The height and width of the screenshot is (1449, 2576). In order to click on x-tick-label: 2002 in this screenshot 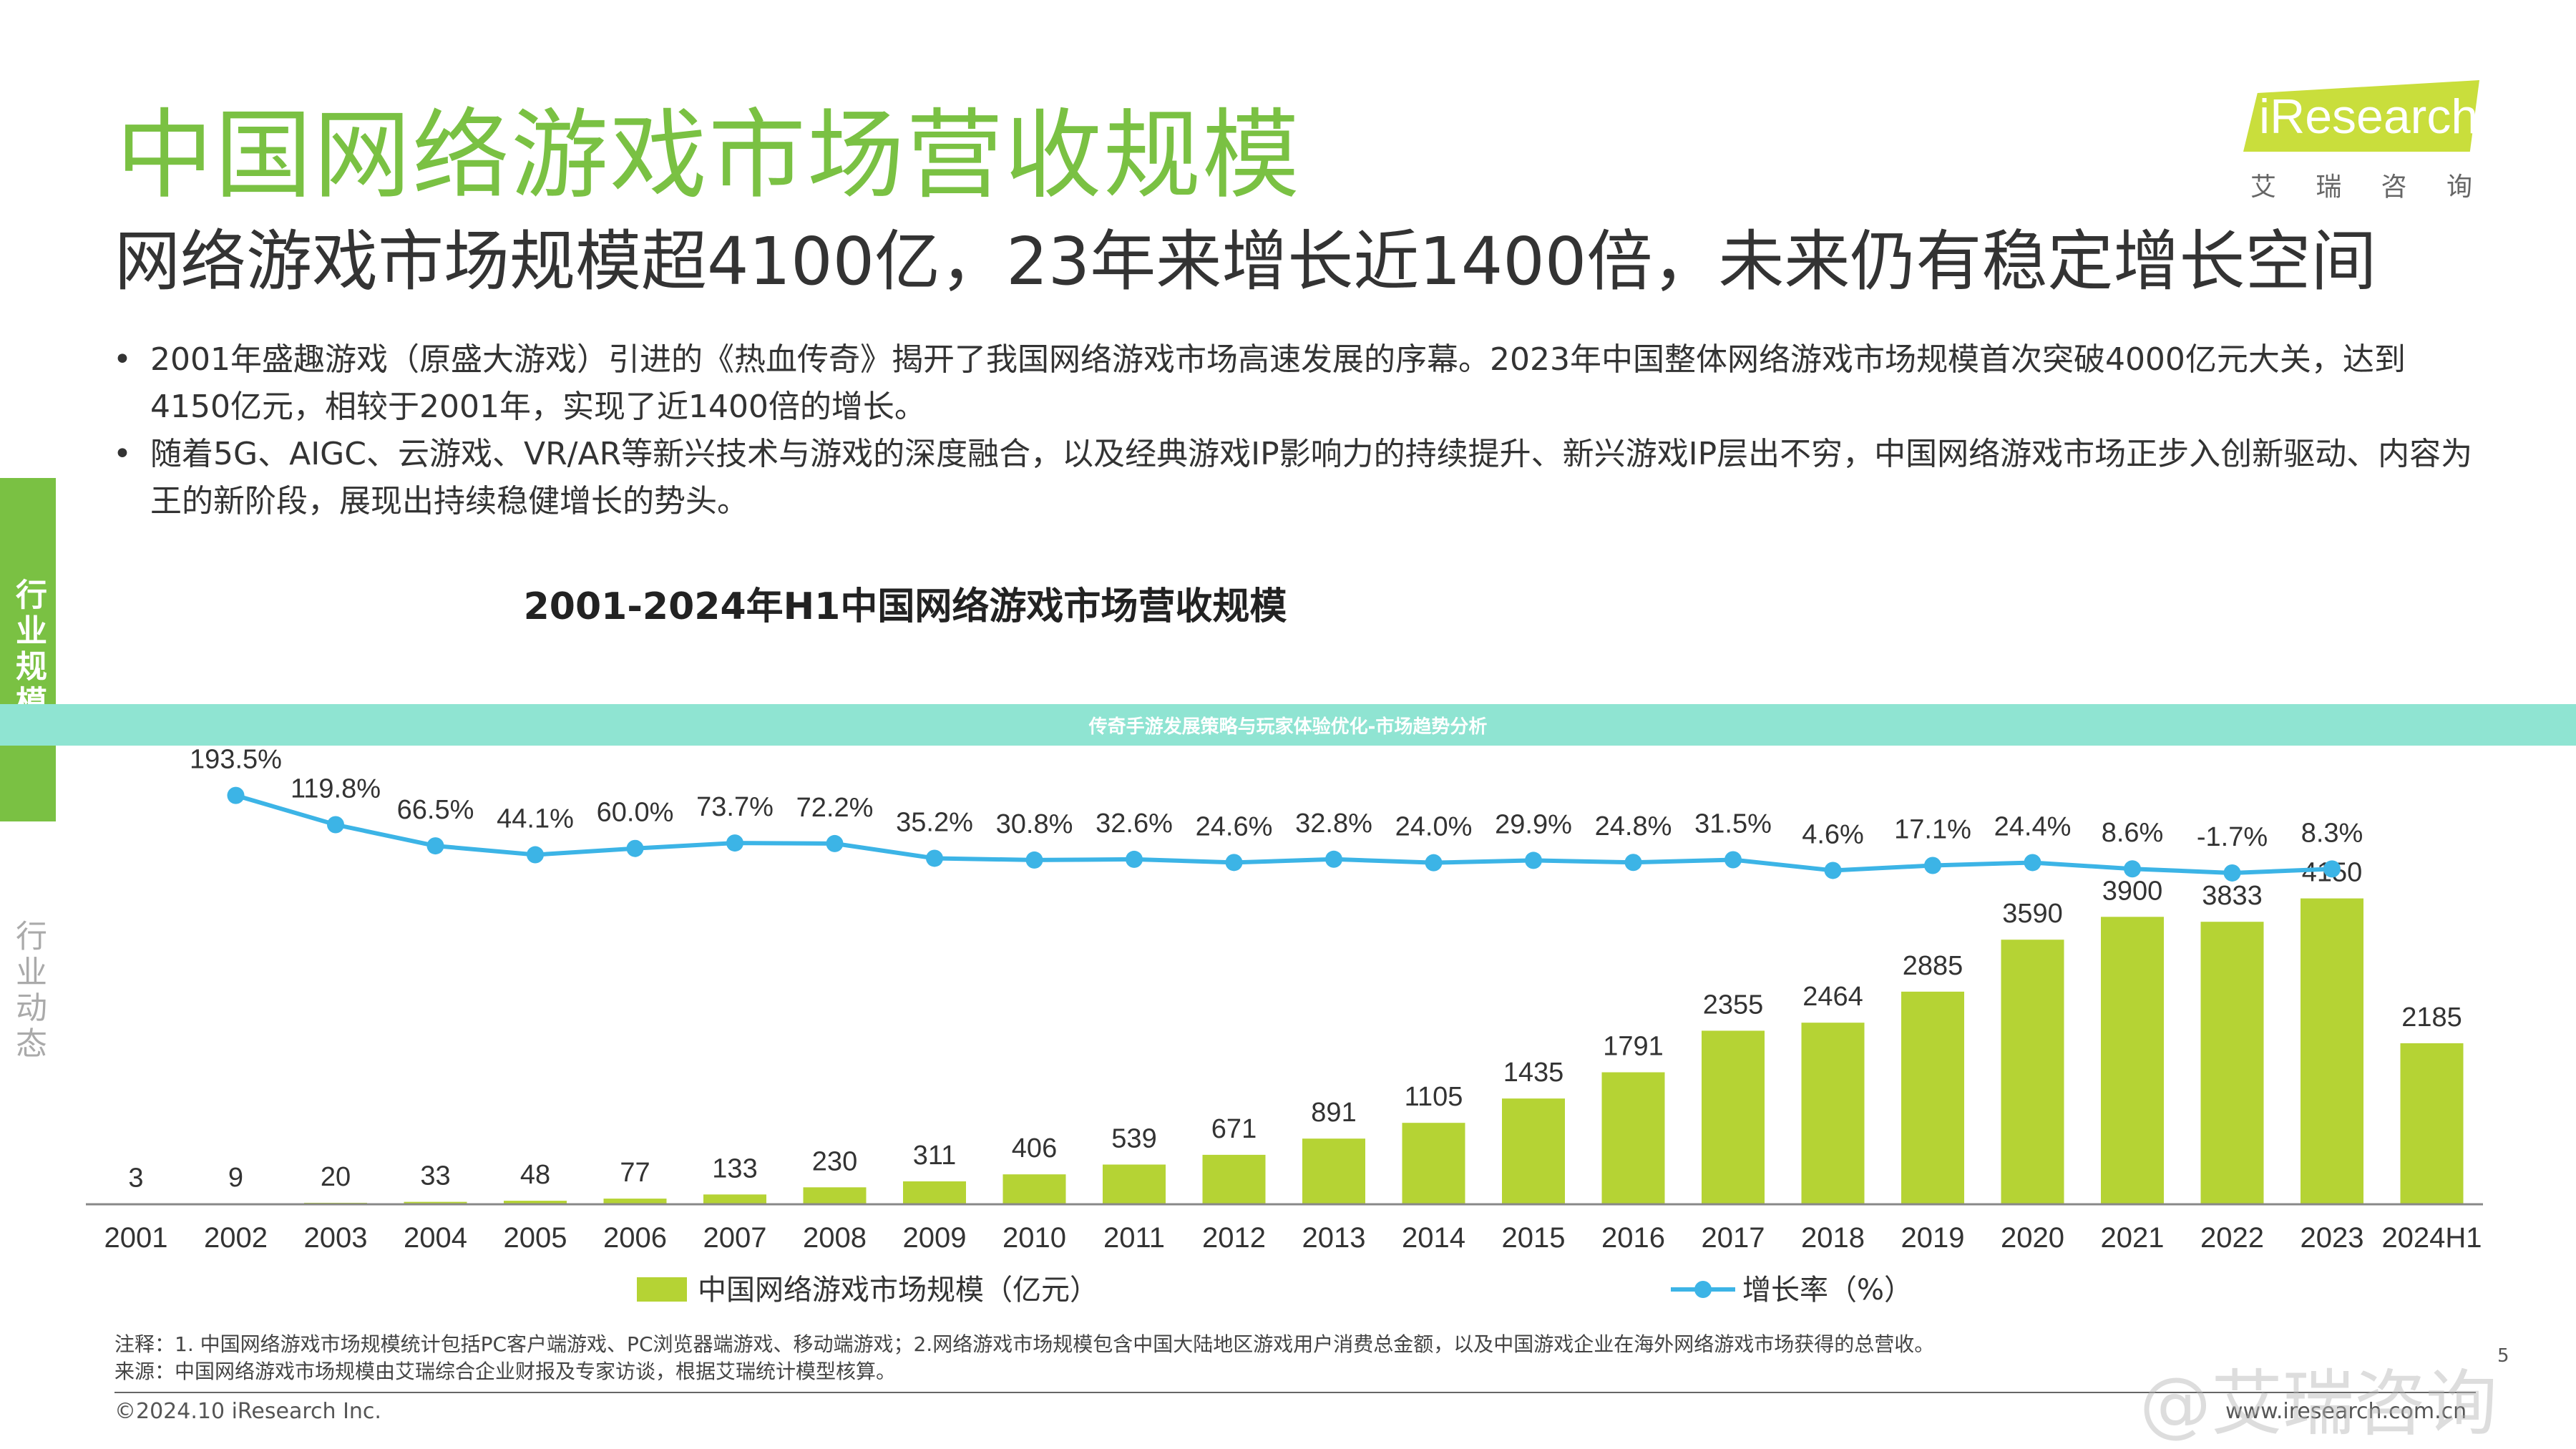, I will do `click(236, 1238)`.